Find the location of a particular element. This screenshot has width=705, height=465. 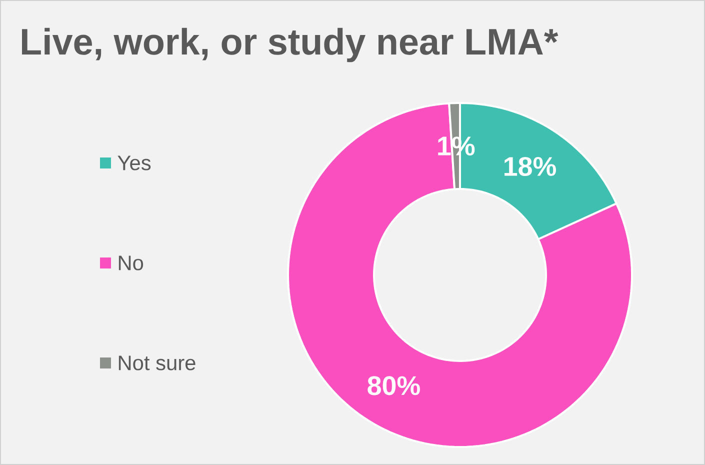

data-label: 18% is located at coordinates (530, 166).